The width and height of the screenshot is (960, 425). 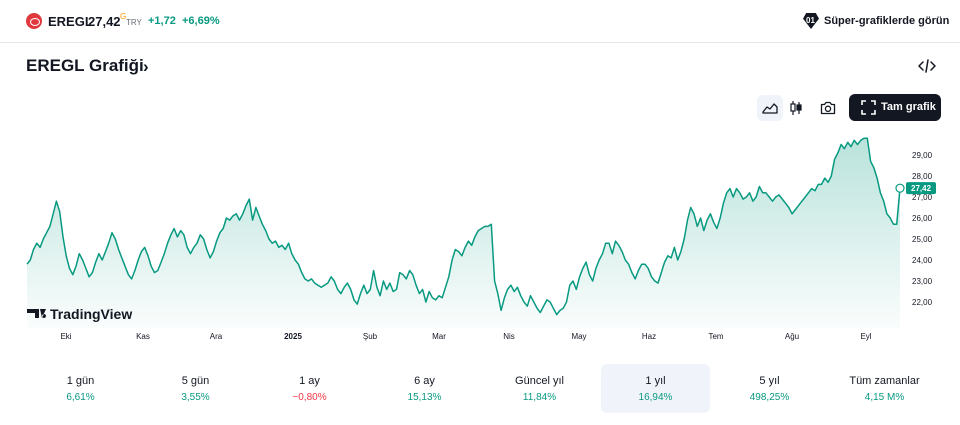 What do you see at coordinates (80, 397) in the screenshot?
I see `period-return: 6,61%` at bounding box center [80, 397].